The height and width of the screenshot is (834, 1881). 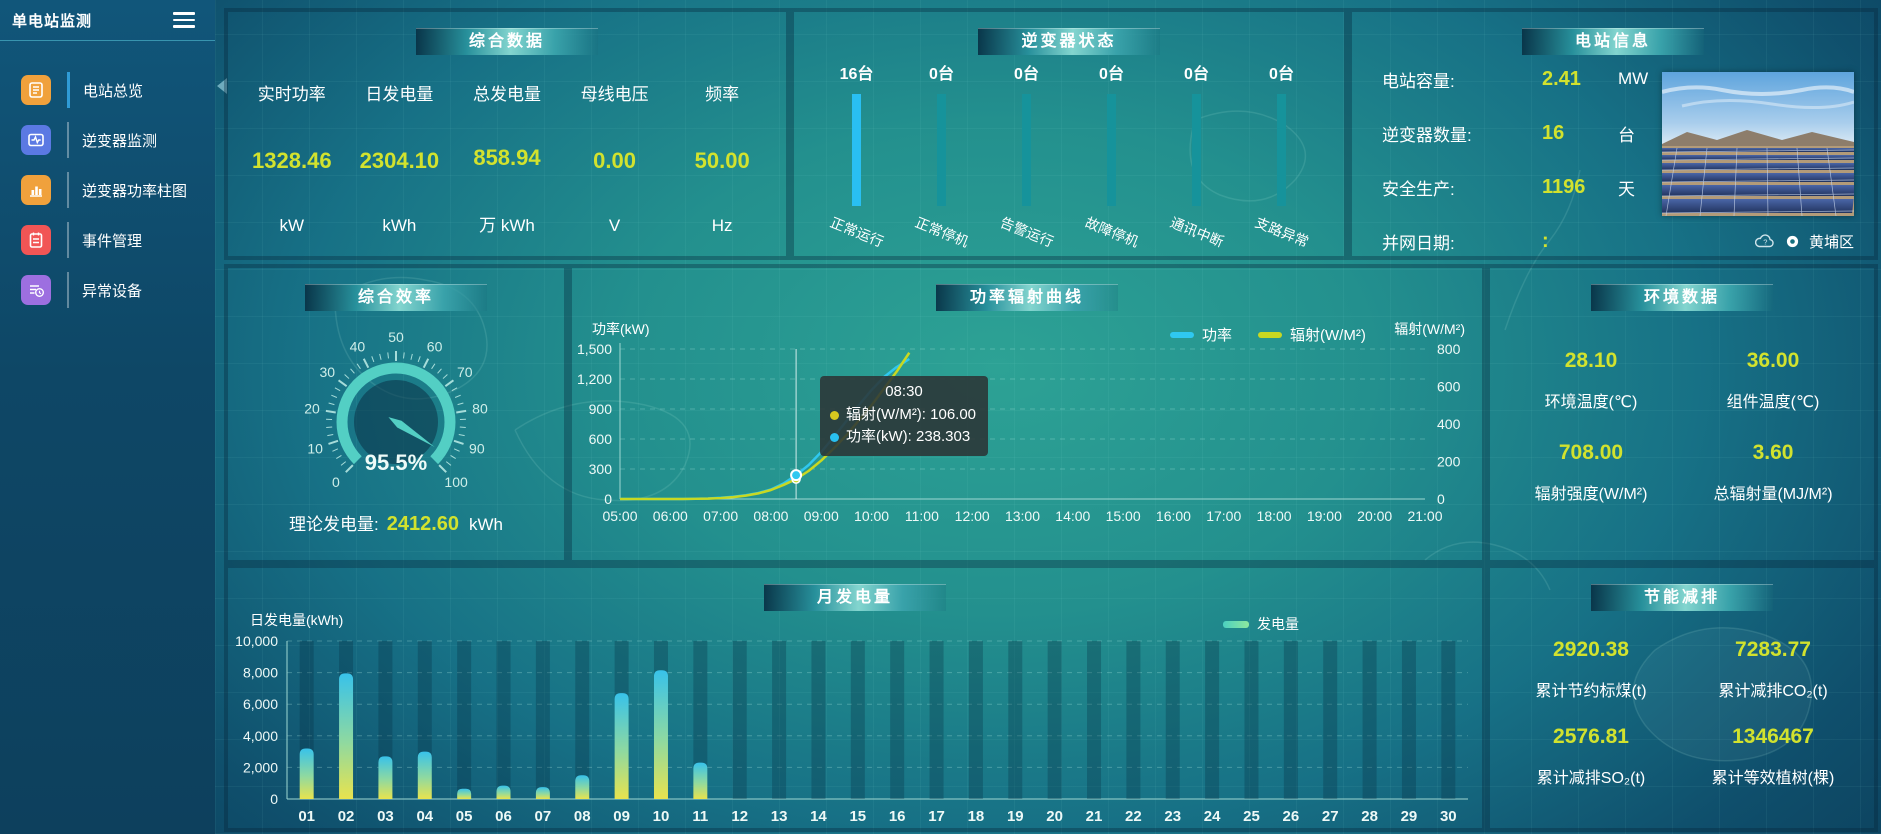 What do you see at coordinates (52, 21) in the screenshot?
I see `app-title: 单电站监测` at bounding box center [52, 21].